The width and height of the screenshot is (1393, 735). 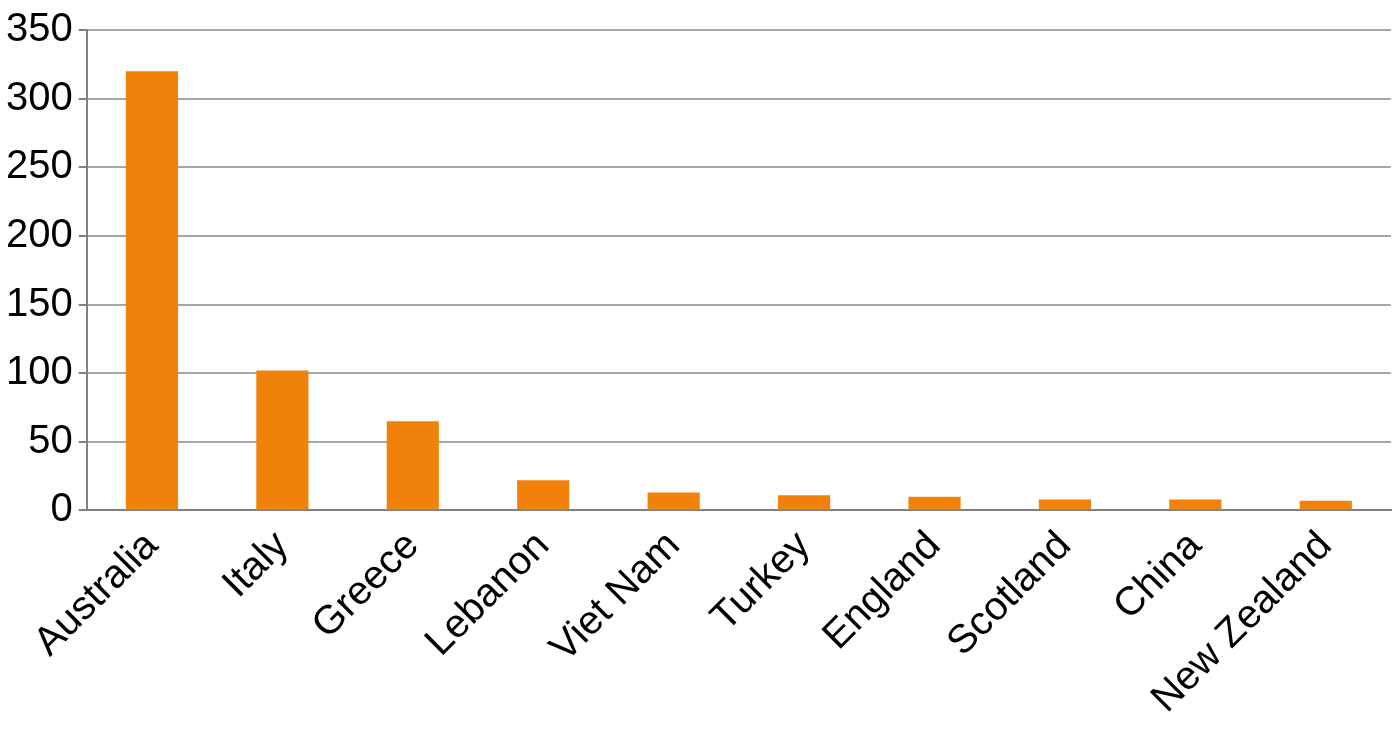 I want to click on y-tick-label: 50, so click(x=50, y=438).